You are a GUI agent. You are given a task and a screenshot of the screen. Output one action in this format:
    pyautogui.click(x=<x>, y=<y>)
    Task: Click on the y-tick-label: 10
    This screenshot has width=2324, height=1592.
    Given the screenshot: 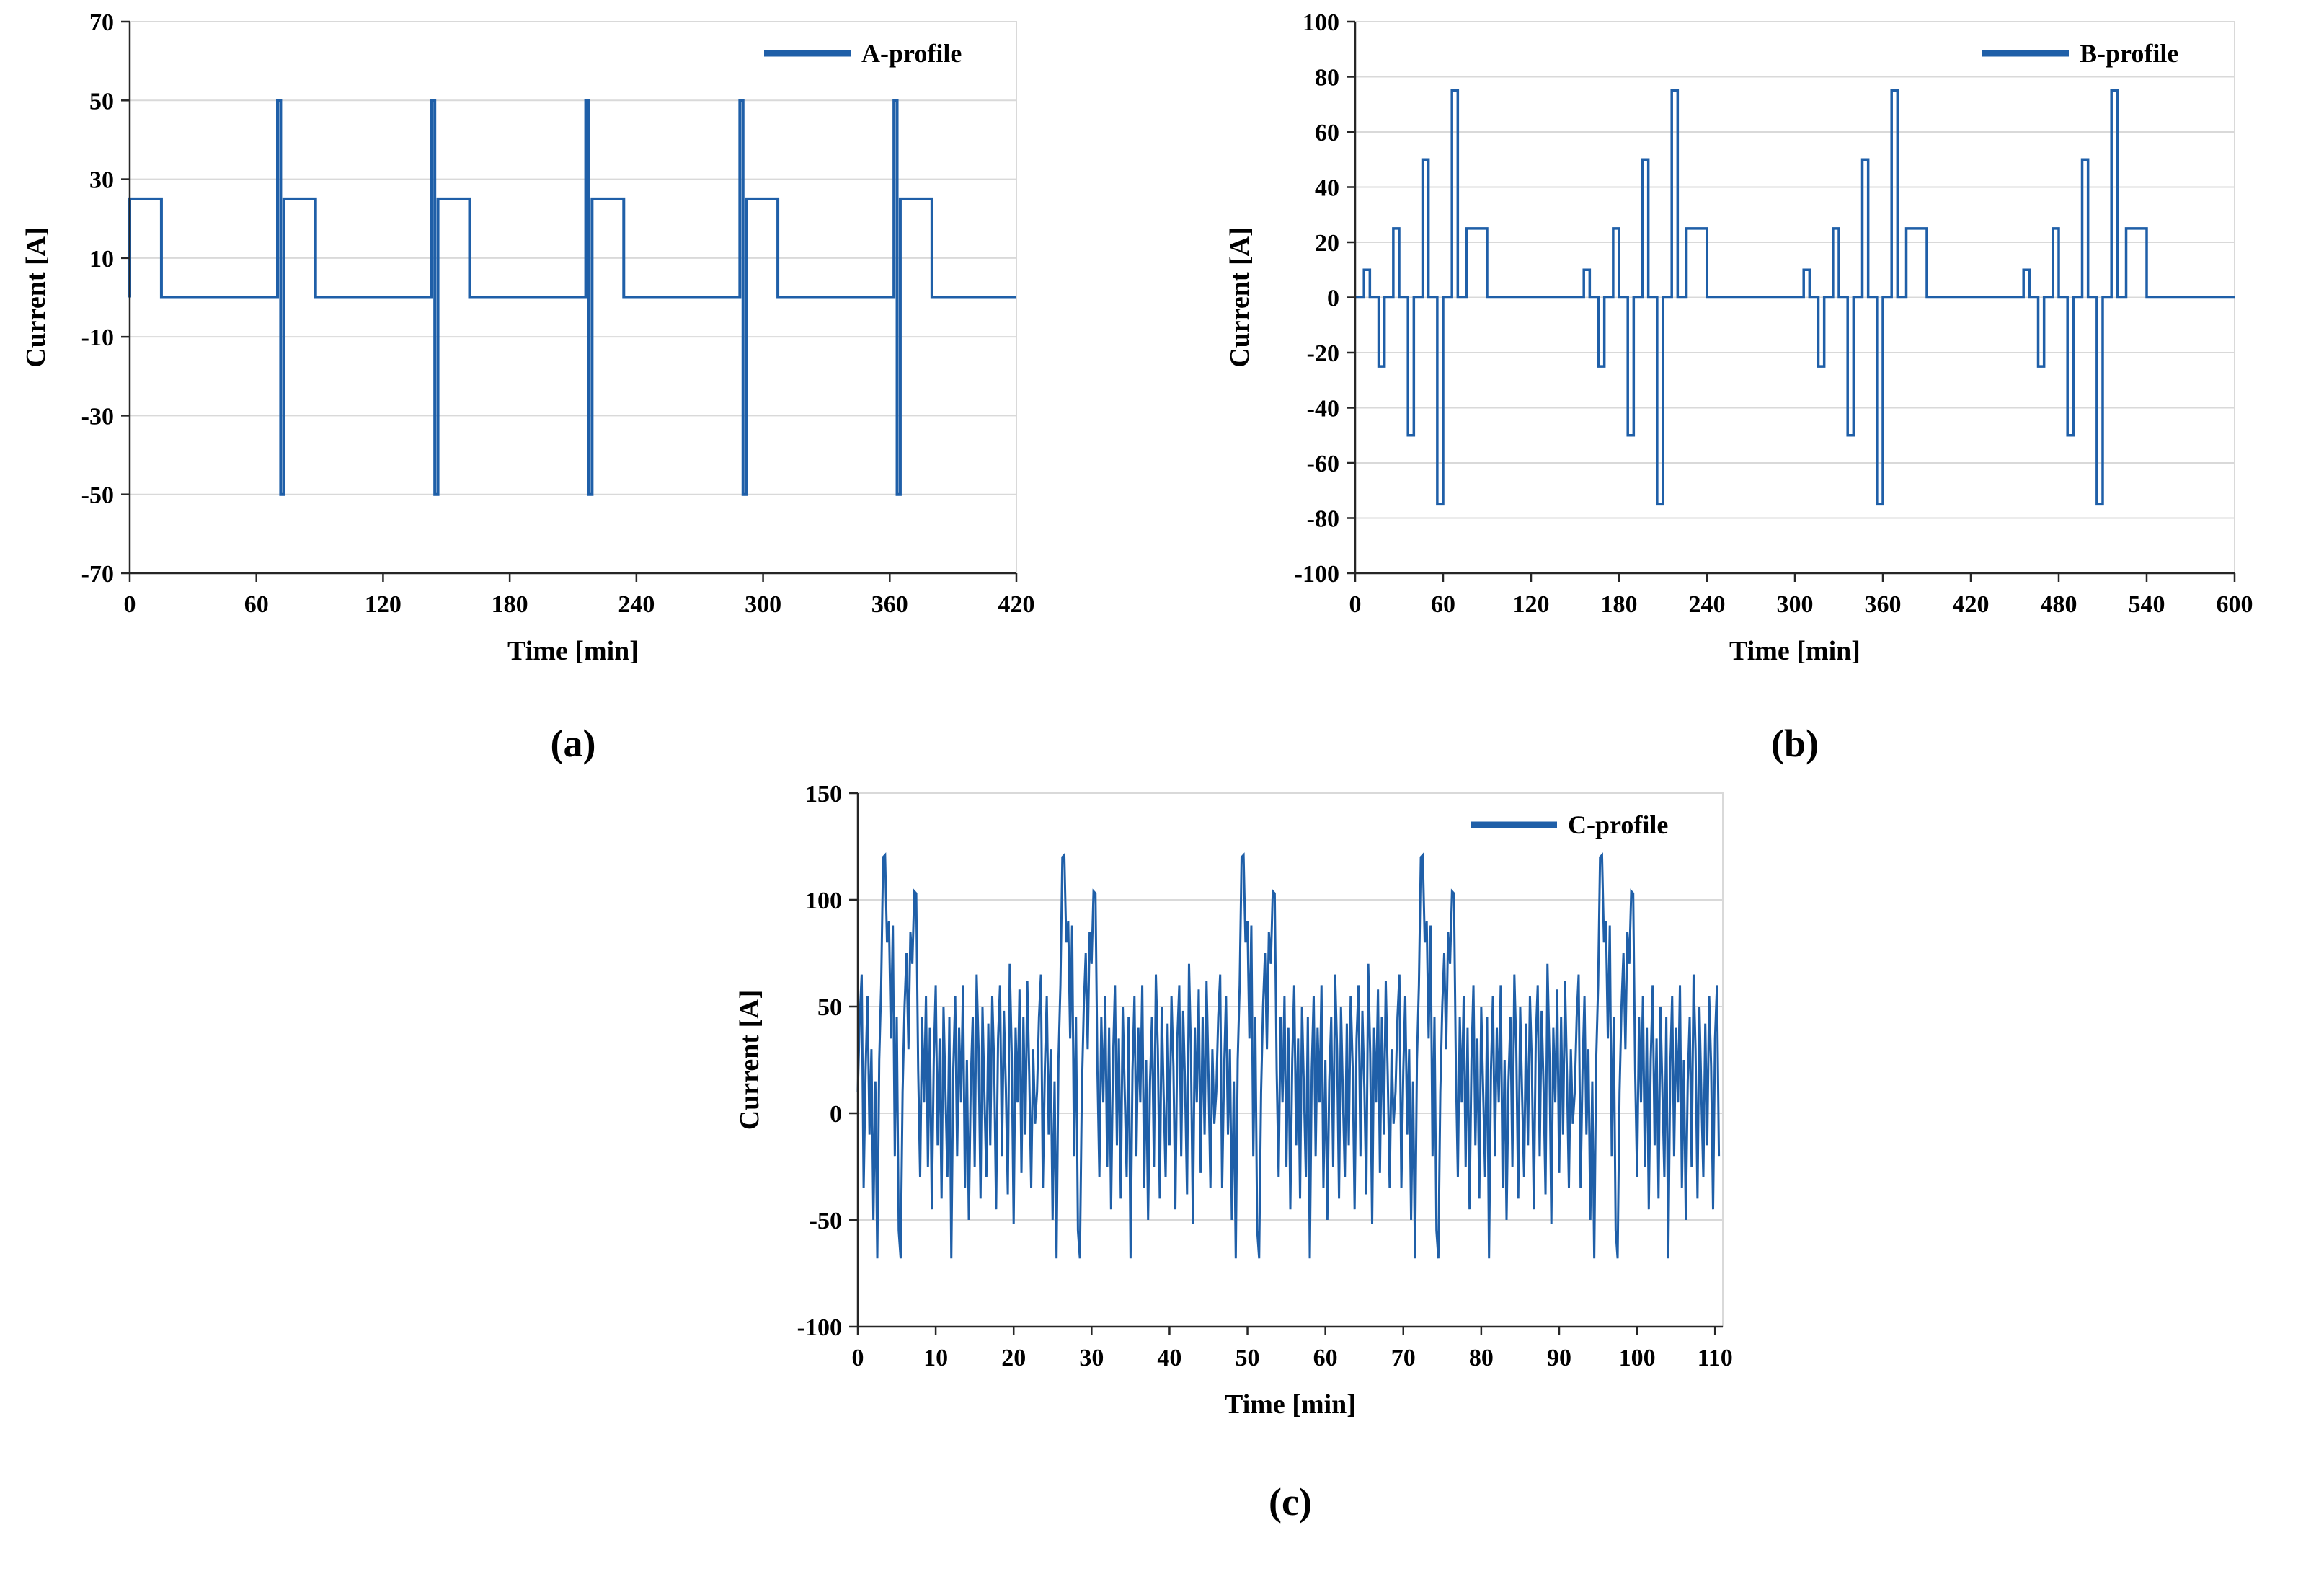 What is the action you would take?
    pyautogui.click(x=101, y=259)
    